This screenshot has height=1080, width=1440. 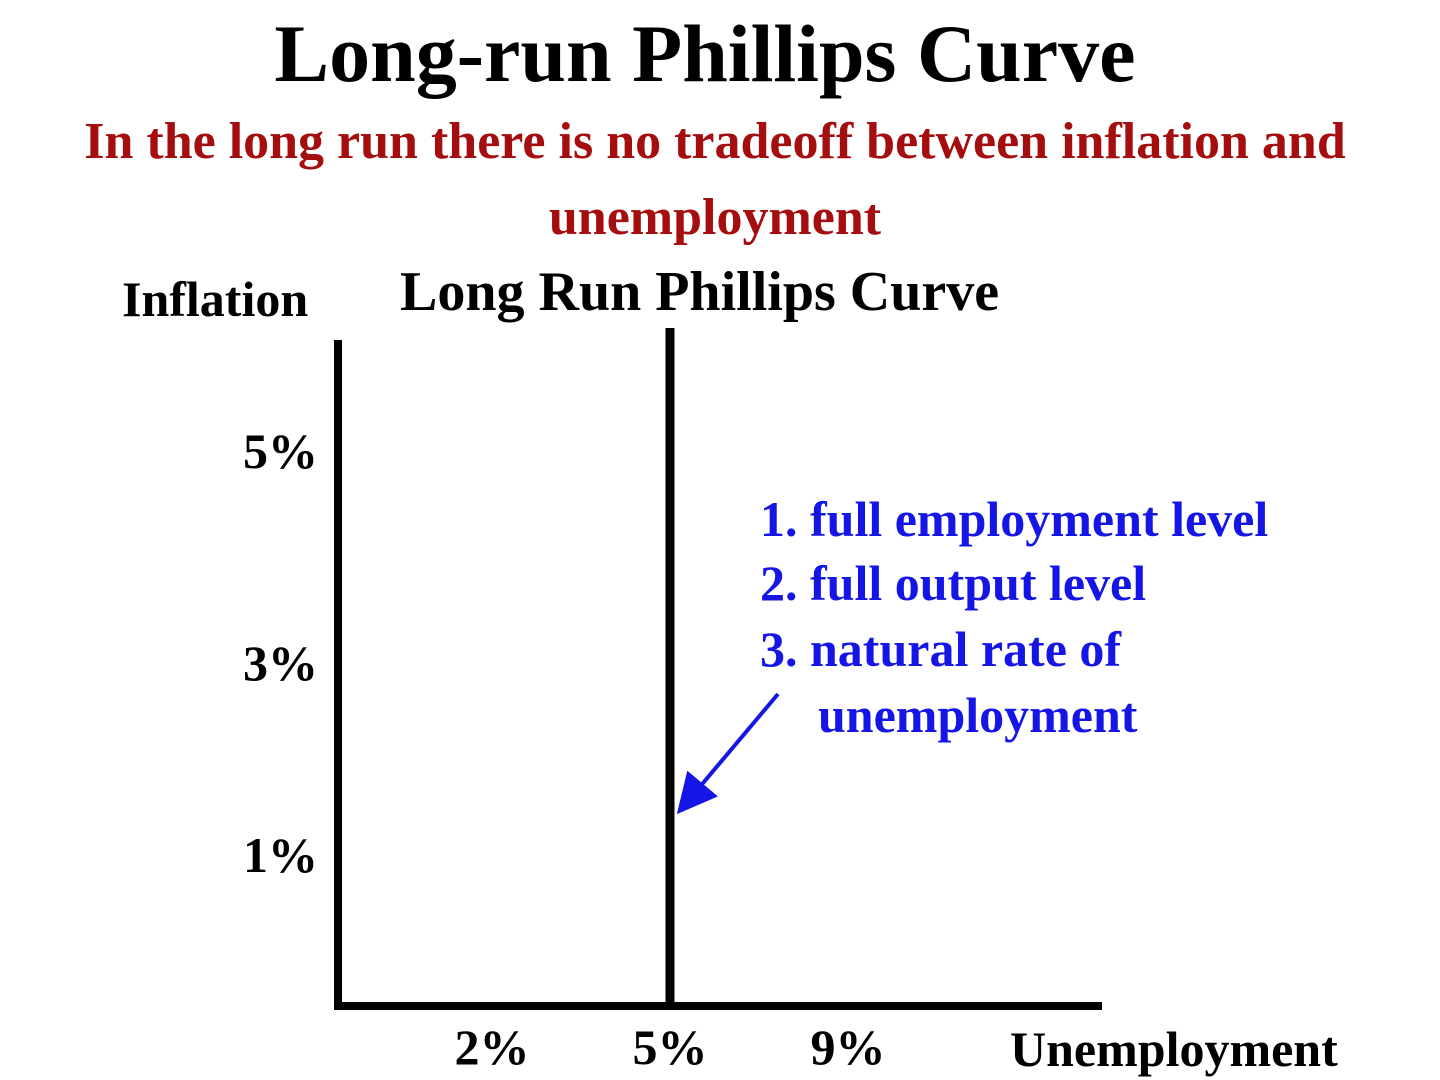 What do you see at coordinates (705, 53) in the screenshot?
I see `slide-title: Long-run Phillips Curve` at bounding box center [705, 53].